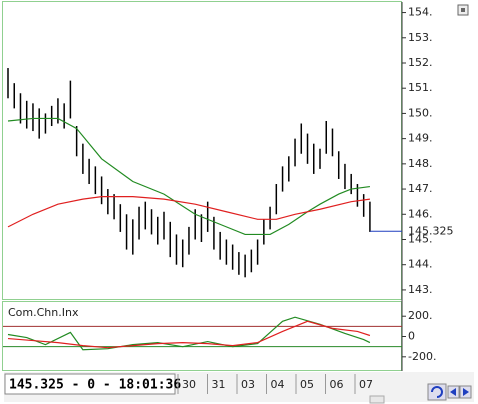 This screenshot has width=478, height=404. What do you see at coordinates (307, 384) in the screenshot?
I see `date-label: 05` at bounding box center [307, 384].